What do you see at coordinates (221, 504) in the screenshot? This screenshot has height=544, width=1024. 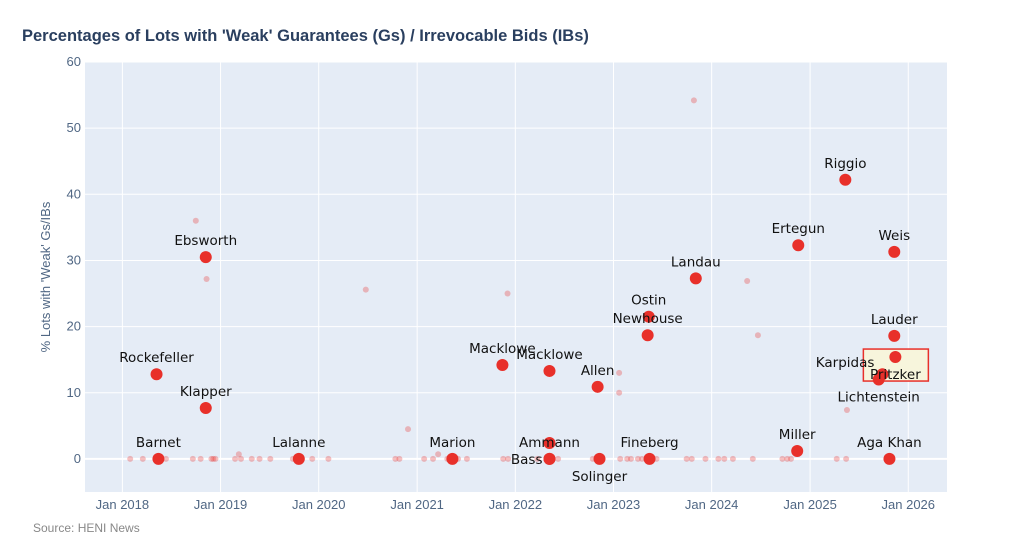 I see `x-tick-label: Jan 2019` at bounding box center [221, 504].